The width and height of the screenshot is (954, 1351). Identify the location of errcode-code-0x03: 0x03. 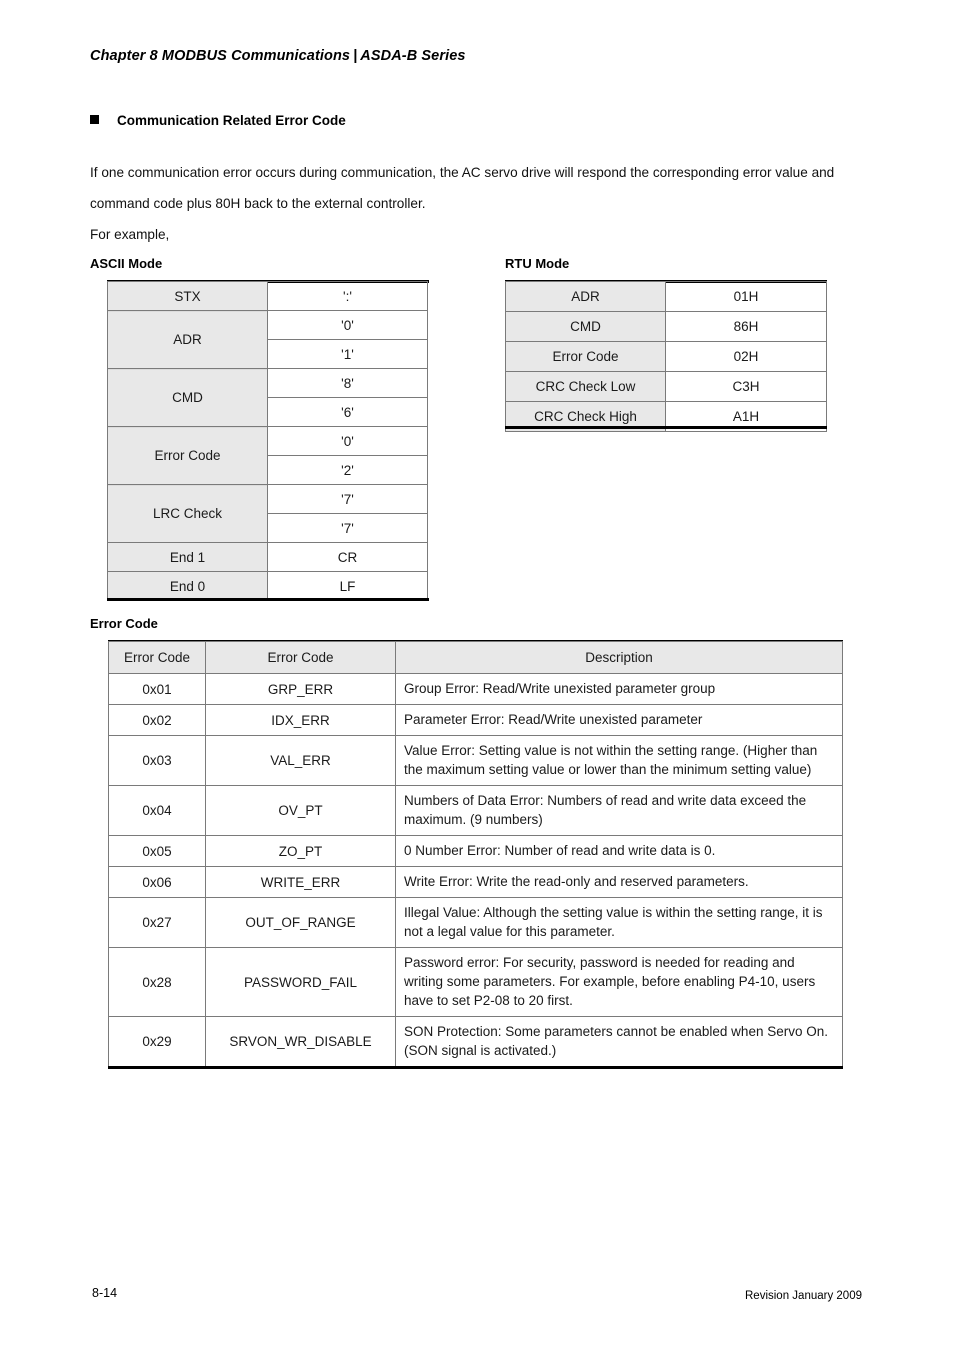
(157, 760).